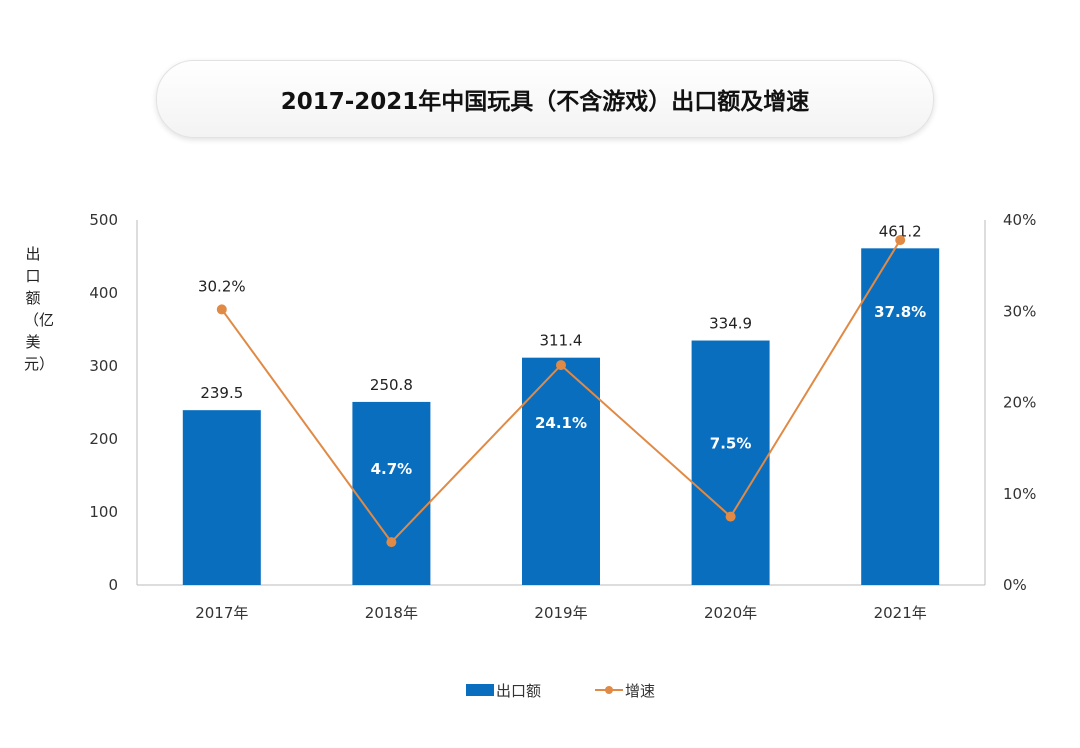 The width and height of the screenshot is (1080, 748). Describe the element at coordinates (545, 102) in the screenshot. I see `chart-title: 2017-2021年中国玩具（不含游戏）出口额及增速` at that location.